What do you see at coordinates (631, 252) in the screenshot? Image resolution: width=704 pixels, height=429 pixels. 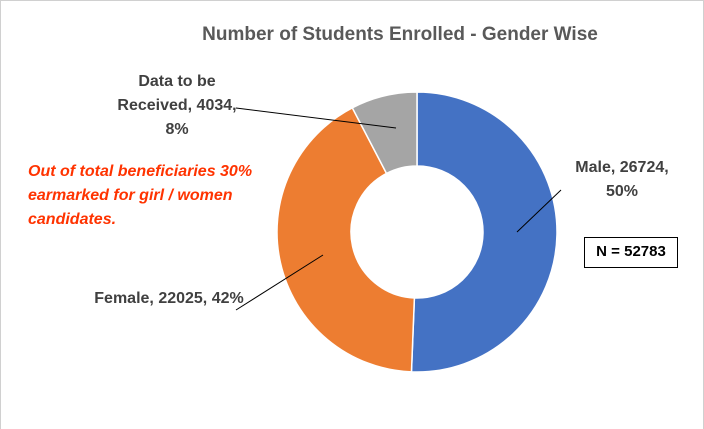 I see `total-box: N = 52783` at bounding box center [631, 252].